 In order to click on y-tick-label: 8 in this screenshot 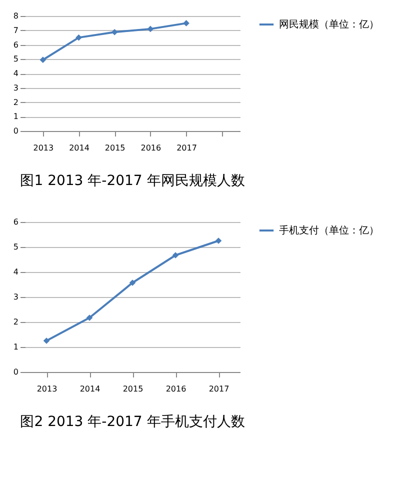, I will do `click(15, 16)`.